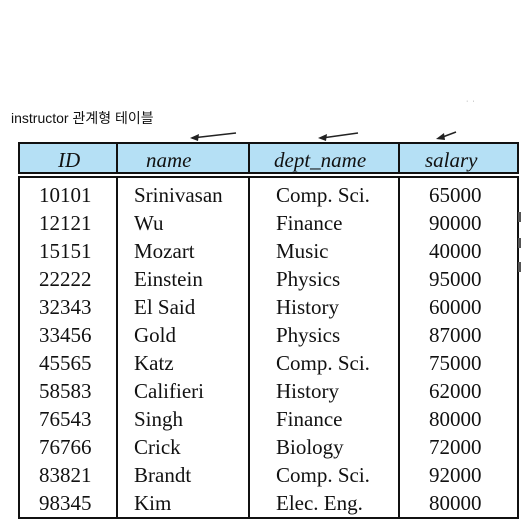  What do you see at coordinates (270, 419) in the screenshot?
I see `table-row: 76543 Singh Finance 80000` at bounding box center [270, 419].